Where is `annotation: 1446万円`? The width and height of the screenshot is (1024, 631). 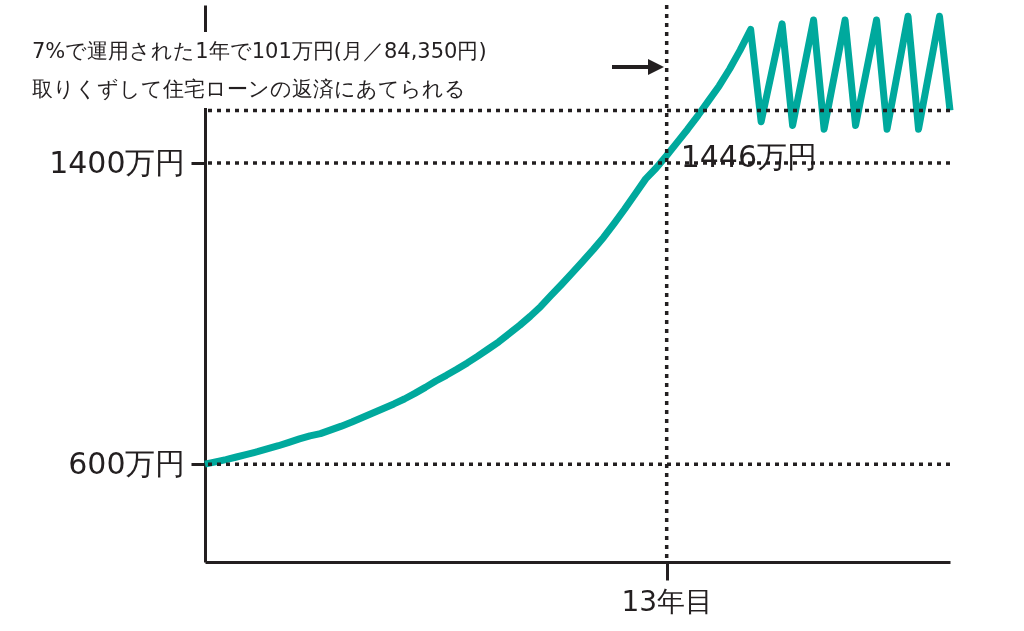
annotation: 1446万円 is located at coordinates (749, 156).